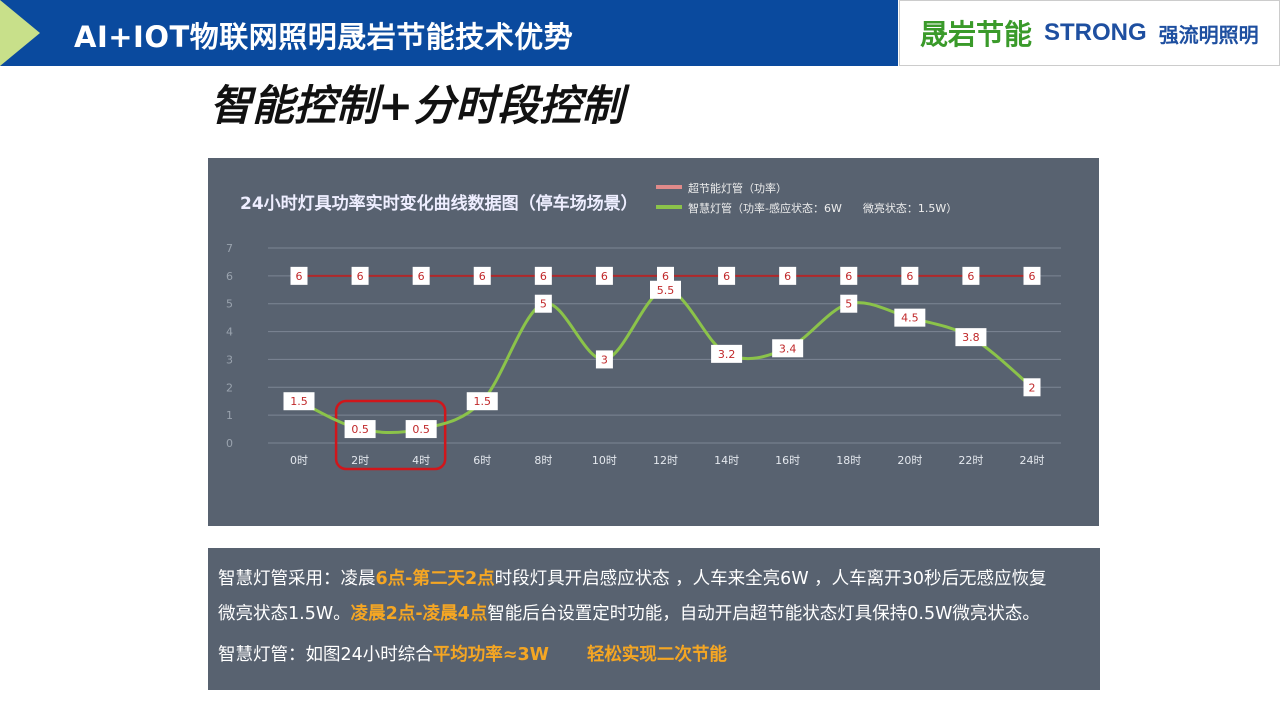 The height and width of the screenshot is (720, 1280). What do you see at coordinates (482, 460) in the screenshot?
I see `x-tick-label: 6时` at bounding box center [482, 460].